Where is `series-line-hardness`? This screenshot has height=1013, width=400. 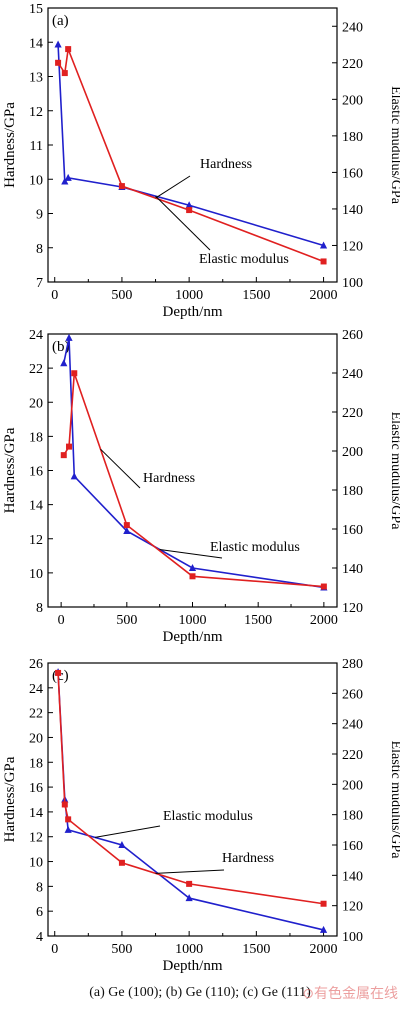 series-line-hardness is located at coordinates (190, 154).